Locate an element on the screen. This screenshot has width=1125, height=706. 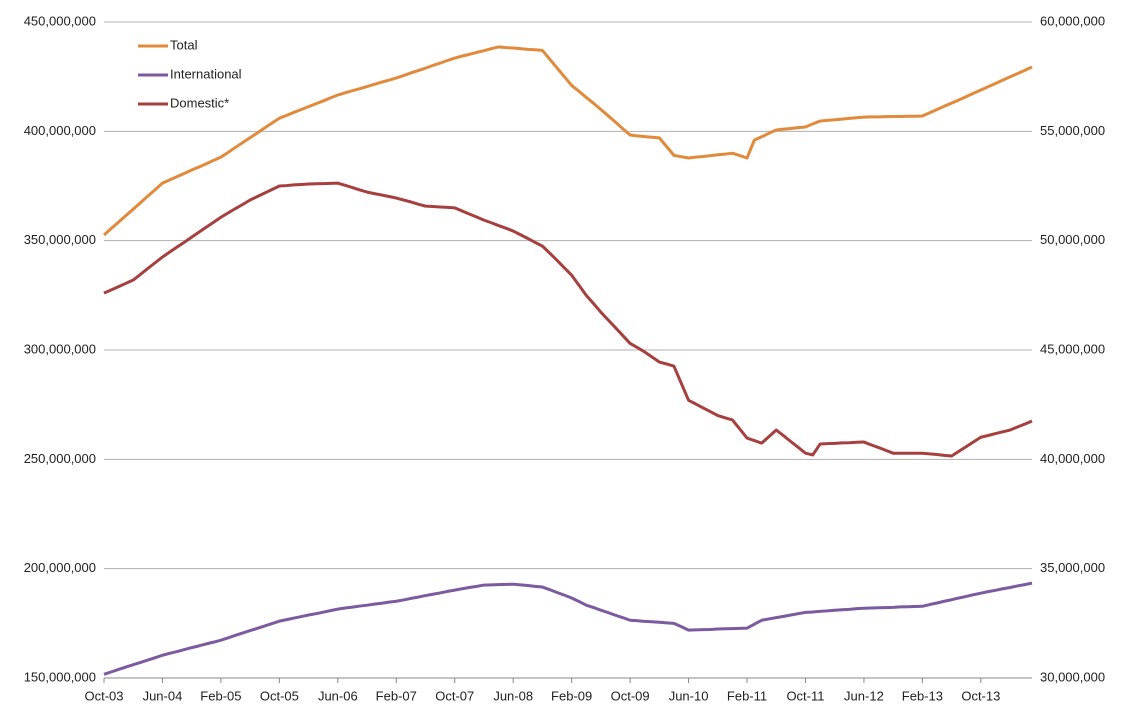
x-tick-label: Jun-06 is located at coordinates (338, 695).